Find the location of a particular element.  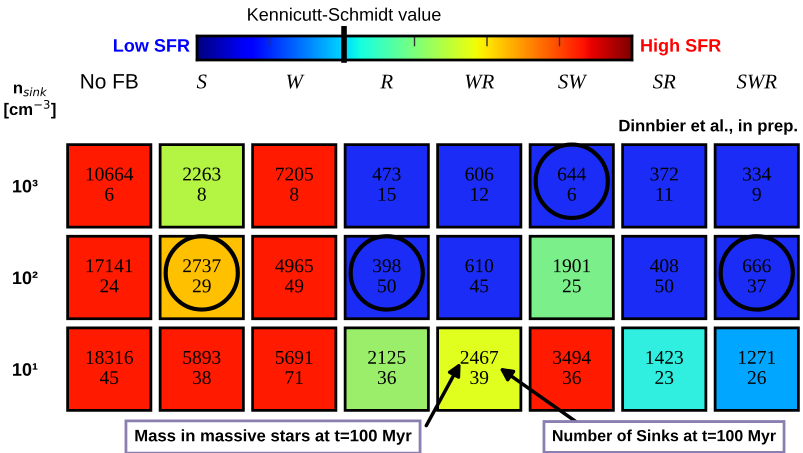

data-label: 17141 is located at coordinates (109, 265).